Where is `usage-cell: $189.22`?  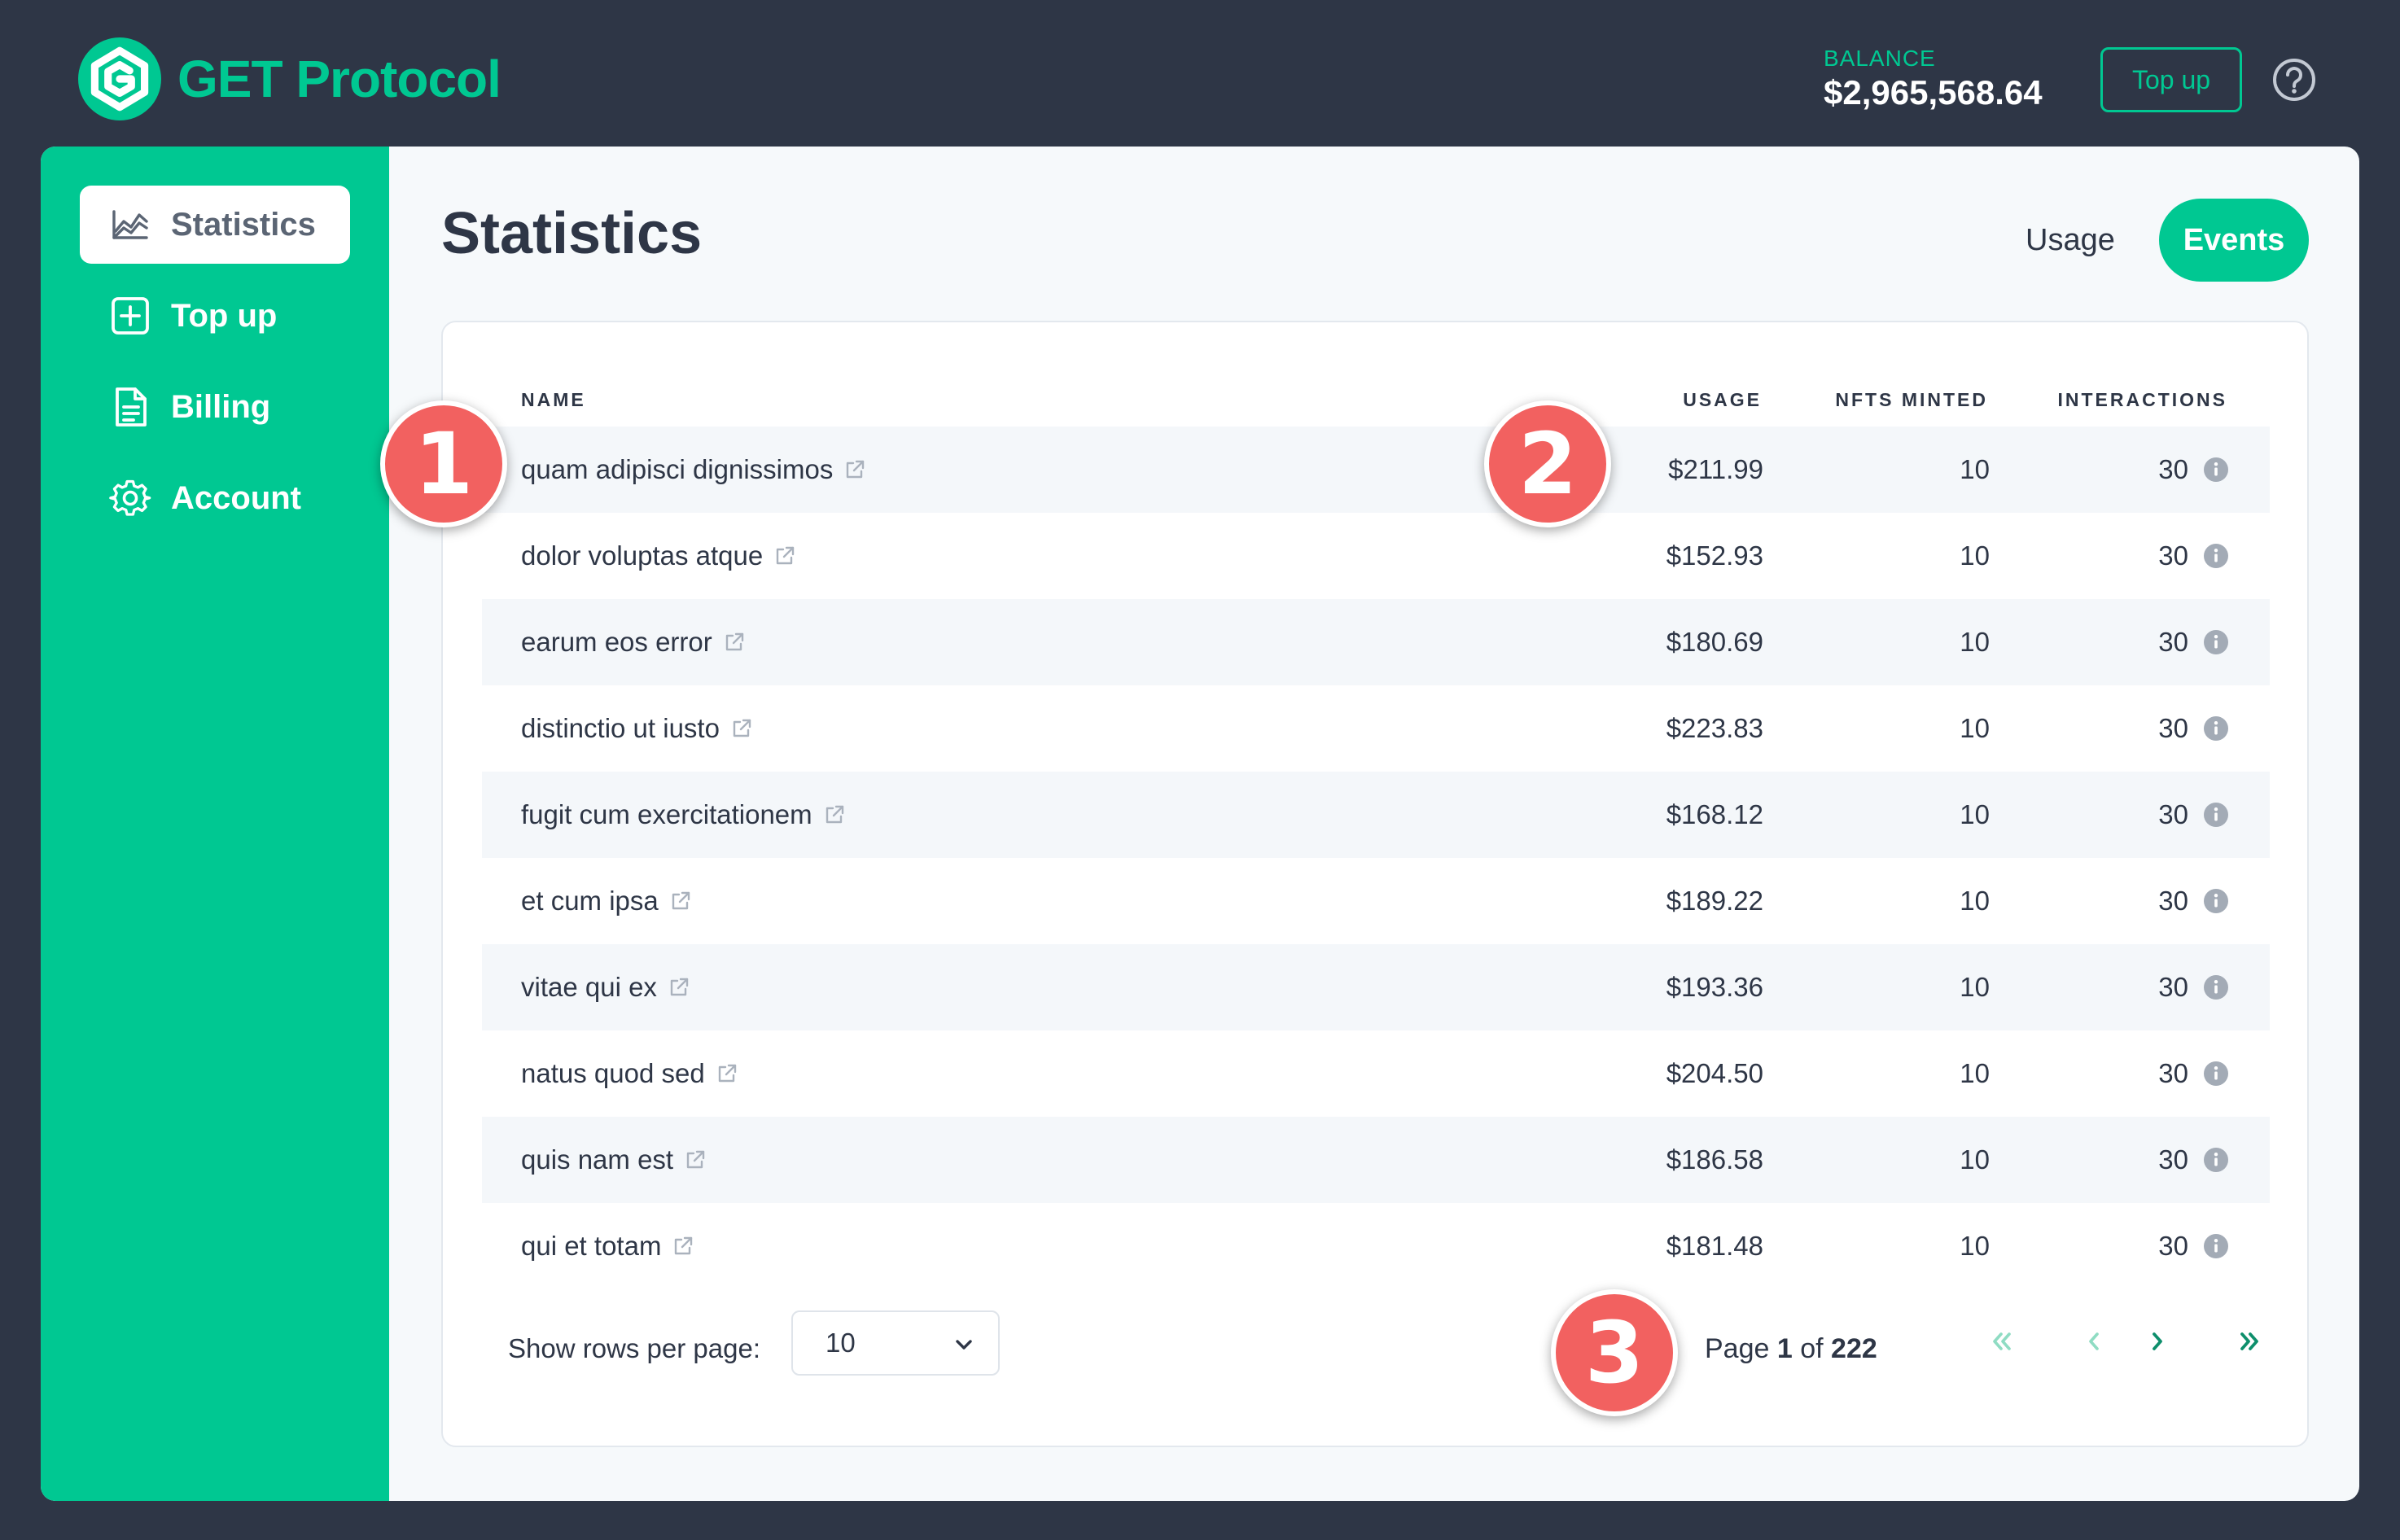 usage-cell: $189.22 is located at coordinates (1714, 901).